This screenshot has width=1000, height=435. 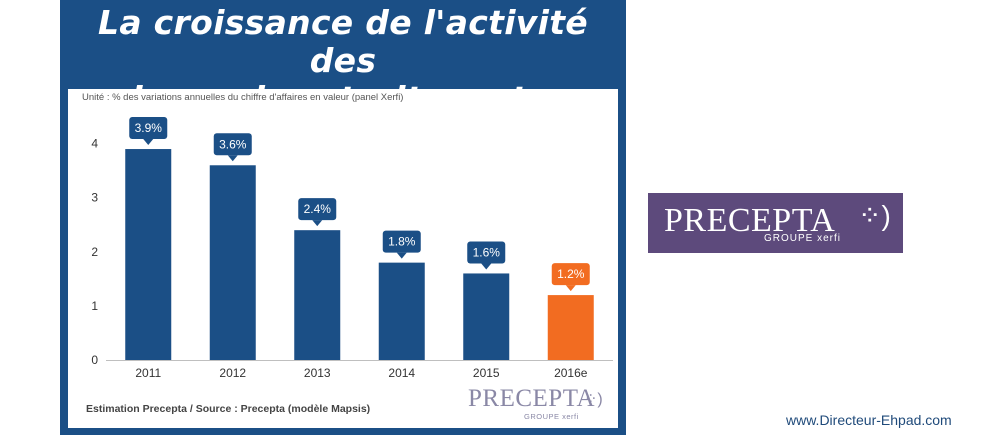 I want to click on precepta-logo-small: PRECEPTA GROUPE xerfi ⁘), so click(x=538, y=403).